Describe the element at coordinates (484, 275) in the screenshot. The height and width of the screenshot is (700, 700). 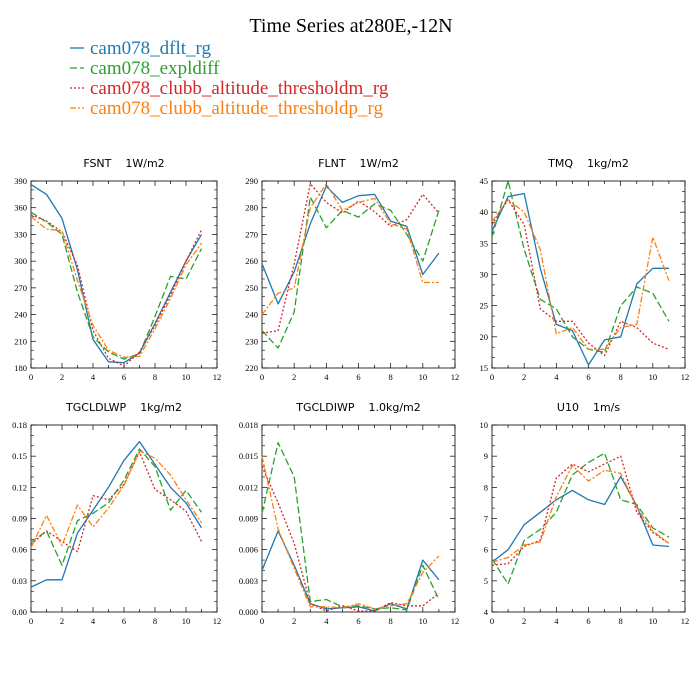
I see `y-tick-label: 30` at that location.